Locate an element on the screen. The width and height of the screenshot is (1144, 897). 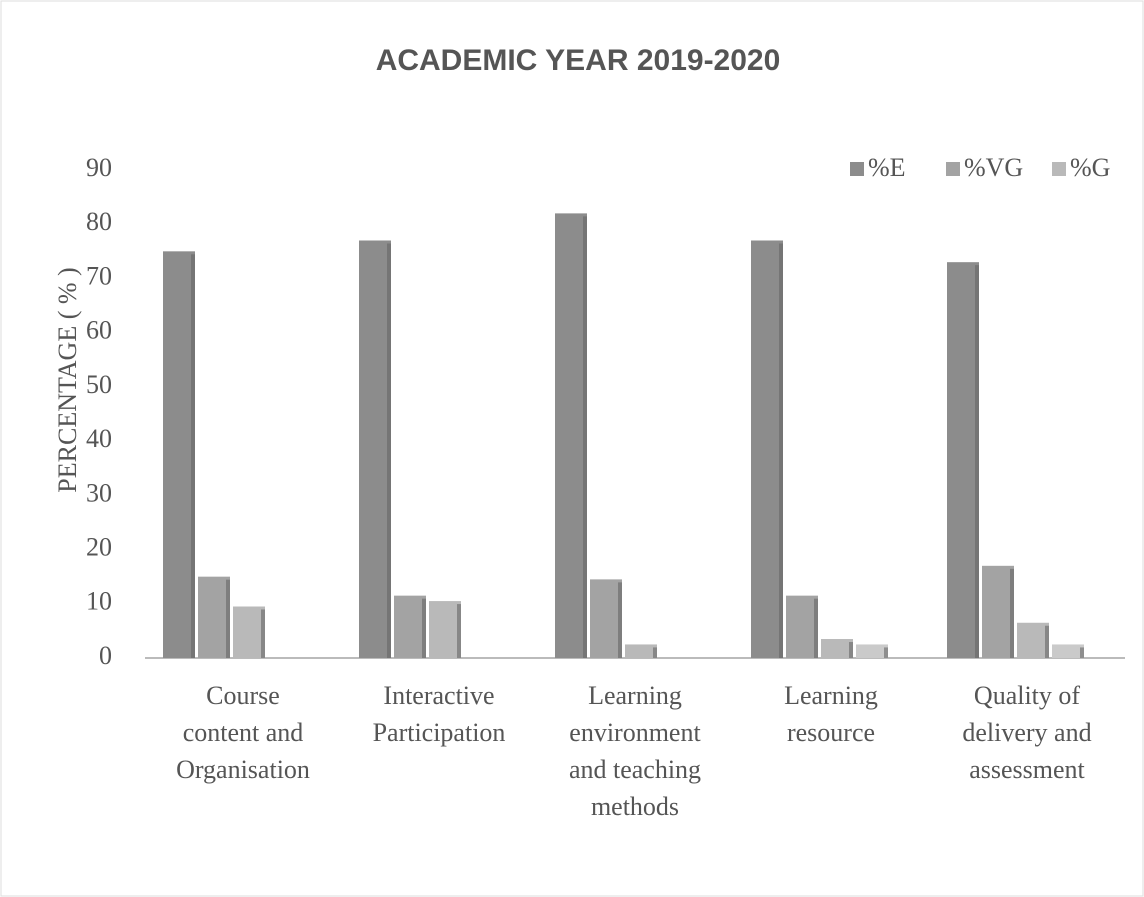
y-tick-label: 0 is located at coordinates (105, 655).